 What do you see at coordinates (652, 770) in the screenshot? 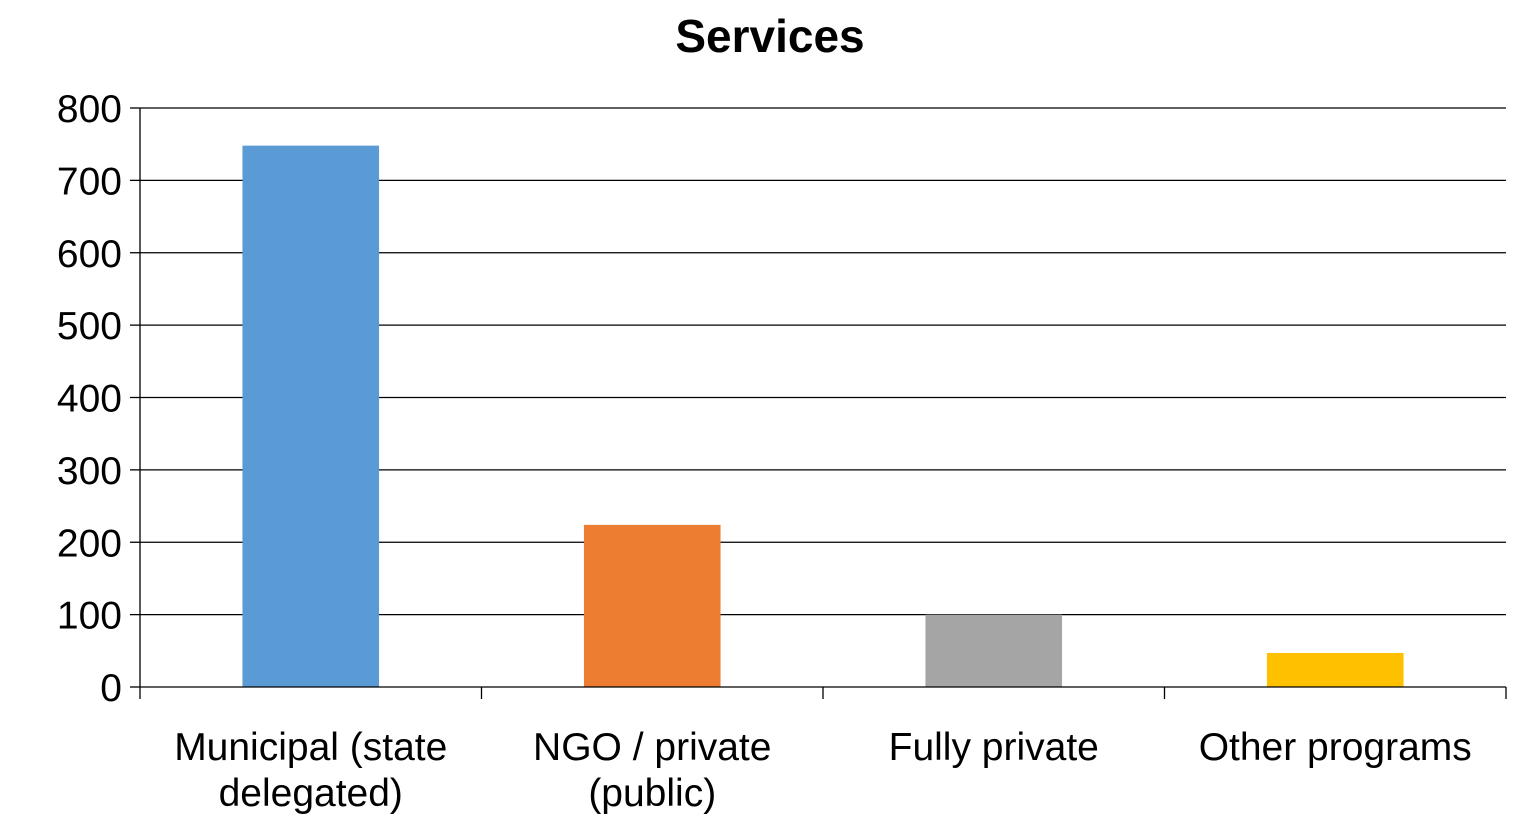
I see `x-tick-label: NGO / private (public)` at bounding box center [652, 770].